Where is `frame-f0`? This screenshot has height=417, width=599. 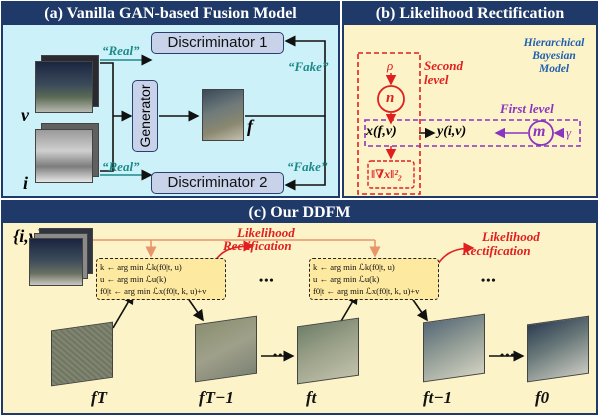
frame-f0 is located at coordinates (558, 349).